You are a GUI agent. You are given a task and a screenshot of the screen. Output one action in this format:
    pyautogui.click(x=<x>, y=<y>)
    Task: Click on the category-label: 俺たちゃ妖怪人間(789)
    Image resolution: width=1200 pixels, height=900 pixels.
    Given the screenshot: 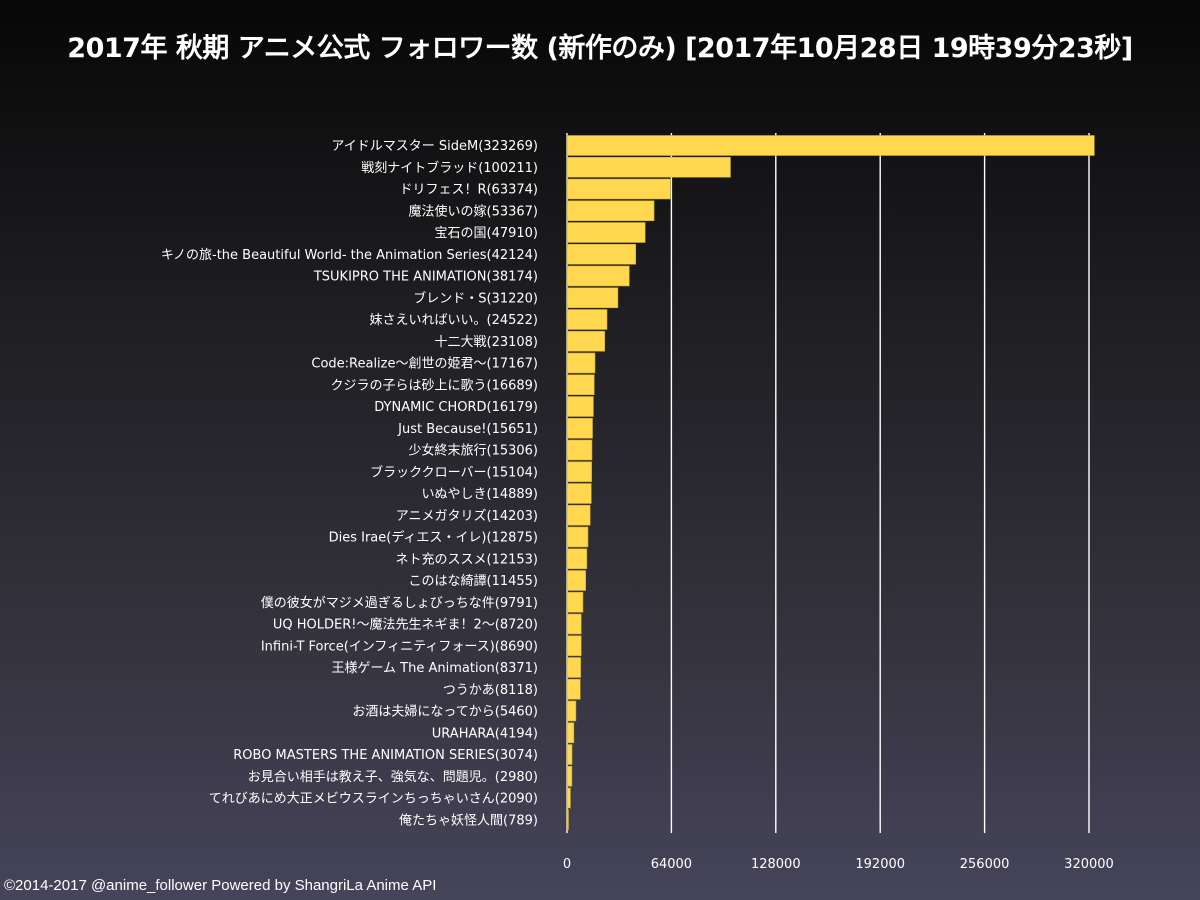 What is the action you would take?
    pyautogui.click(x=468, y=820)
    